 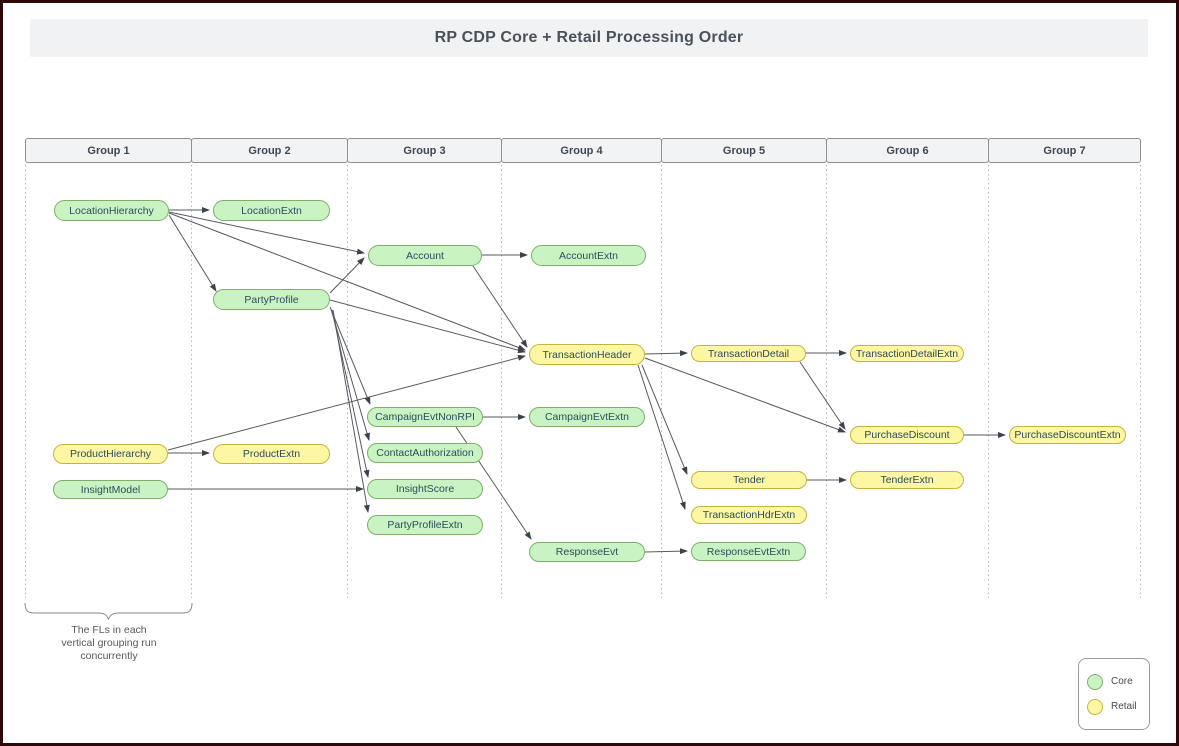 I want to click on edge-PartyProfile-to-ContactAuthorization, so click(x=350, y=374).